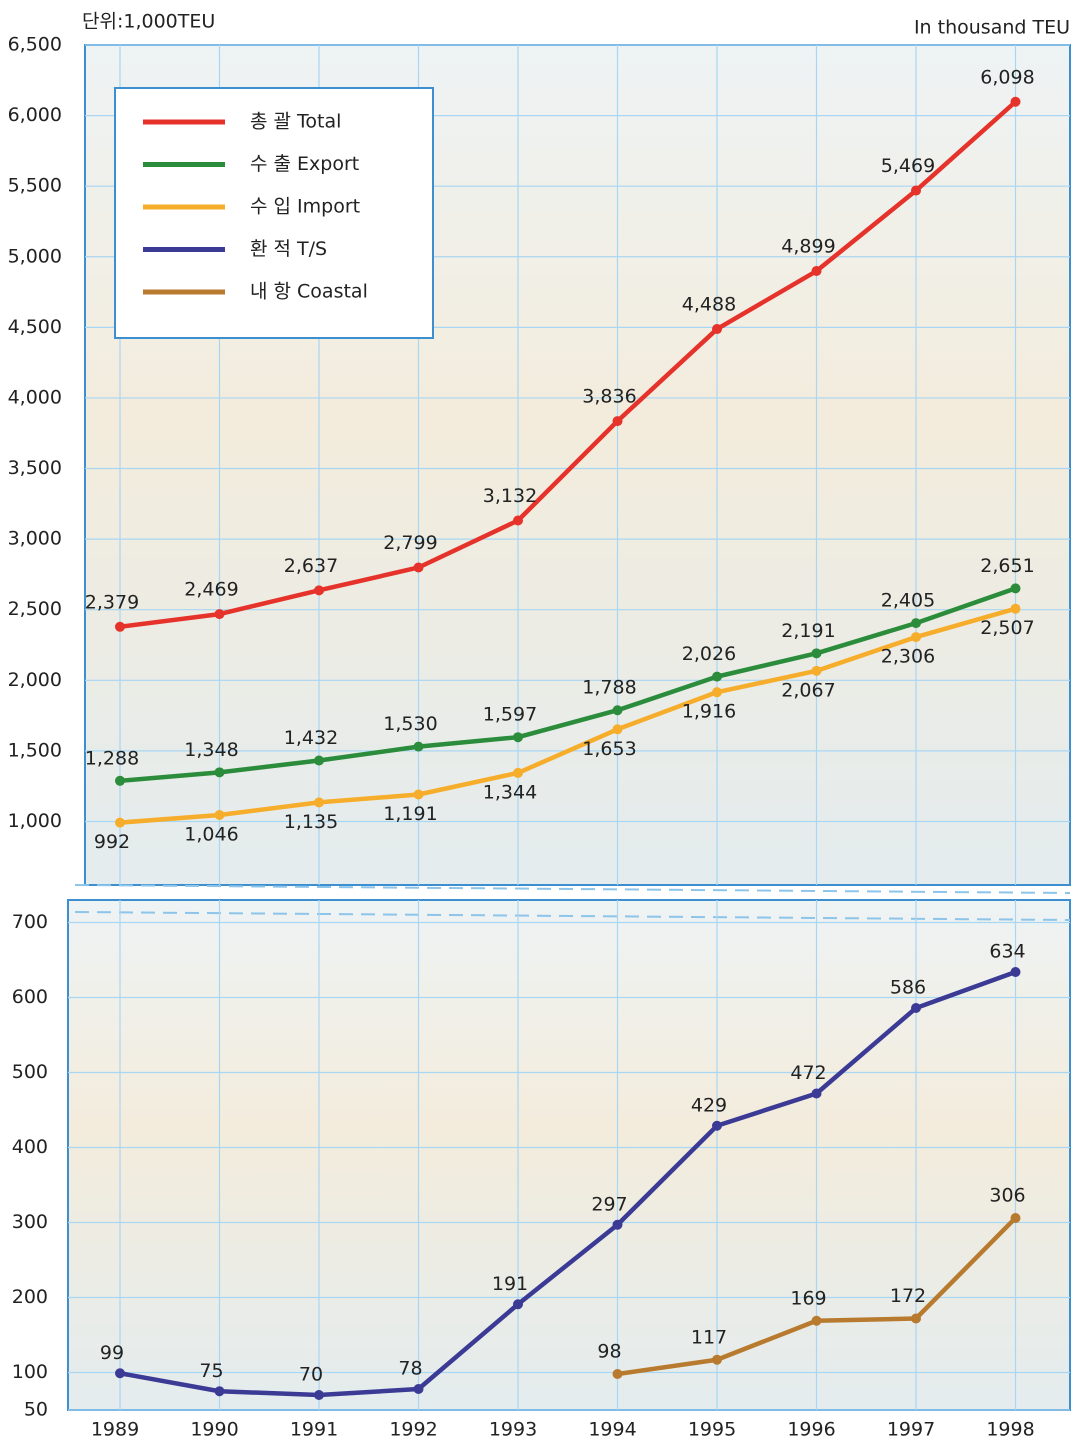 This screenshot has height=1449, width=1075. Describe the element at coordinates (709, 305) in the screenshot. I see `data-label: 4,488` at that location.